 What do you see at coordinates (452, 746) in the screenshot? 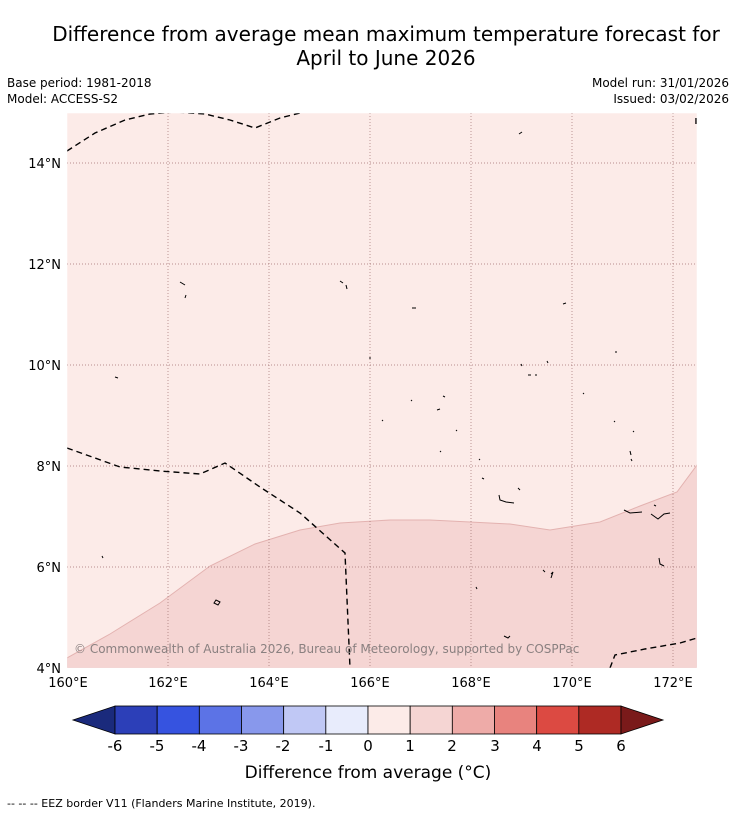
I see `cb-tick-2: 2` at bounding box center [452, 746].